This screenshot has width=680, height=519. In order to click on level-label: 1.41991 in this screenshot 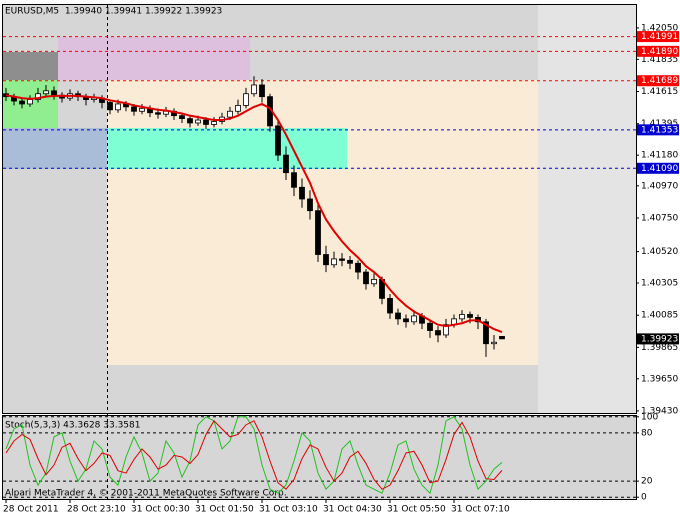, I will do `click(659, 37)`.